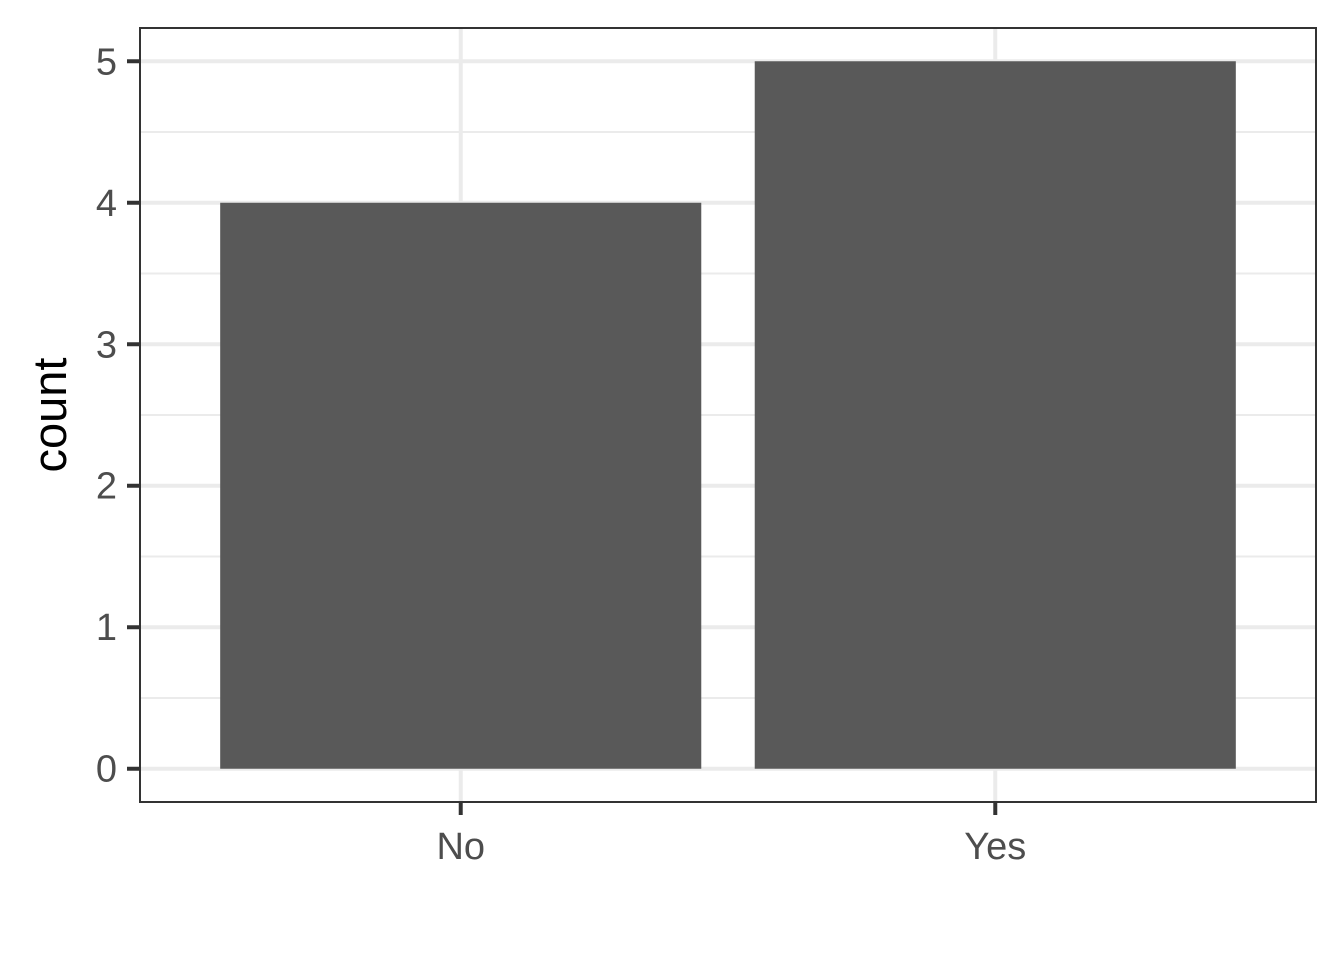 Image resolution: width=1344 pixels, height=960 pixels. What do you see at coordinates (106, 62) in the screenshot?
I see `y-tick-label: 5` at bounding box center [106, 62].